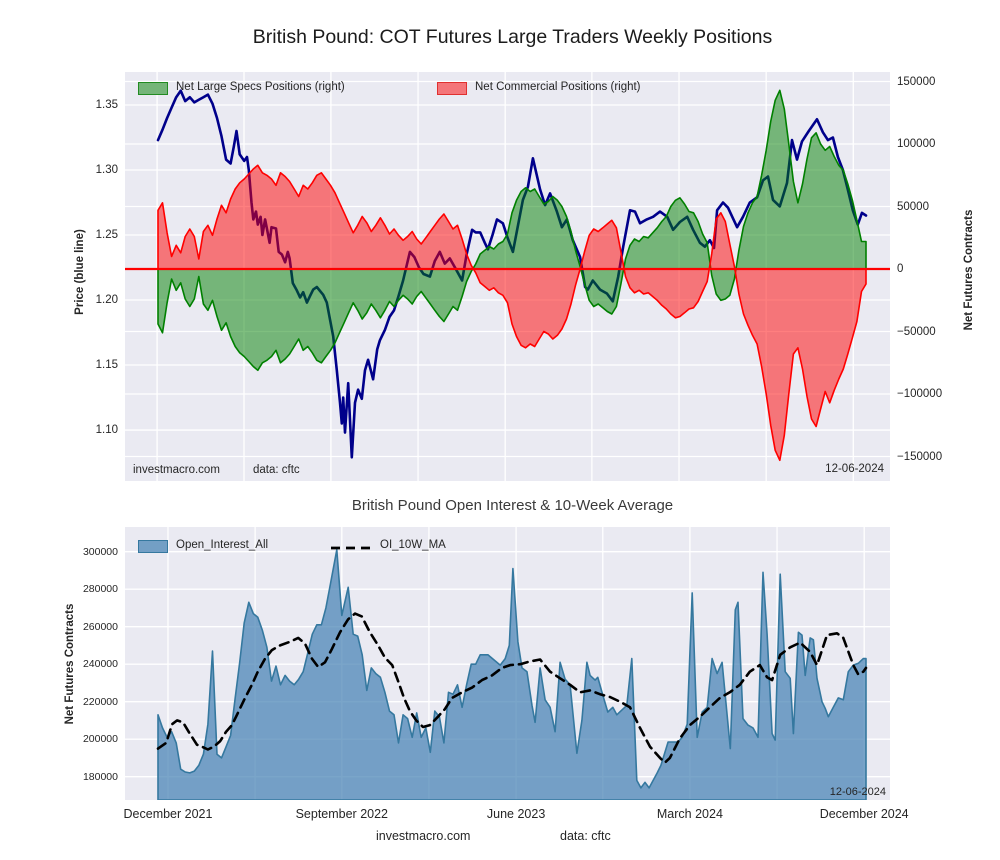 This screenshot has width=1000, height=860. What do you see at coordinates (260, 87) in the screenshot?
I see `legend-label-net-specs: Net Large Specs Positions (right)` at bounding box center [260, 87].